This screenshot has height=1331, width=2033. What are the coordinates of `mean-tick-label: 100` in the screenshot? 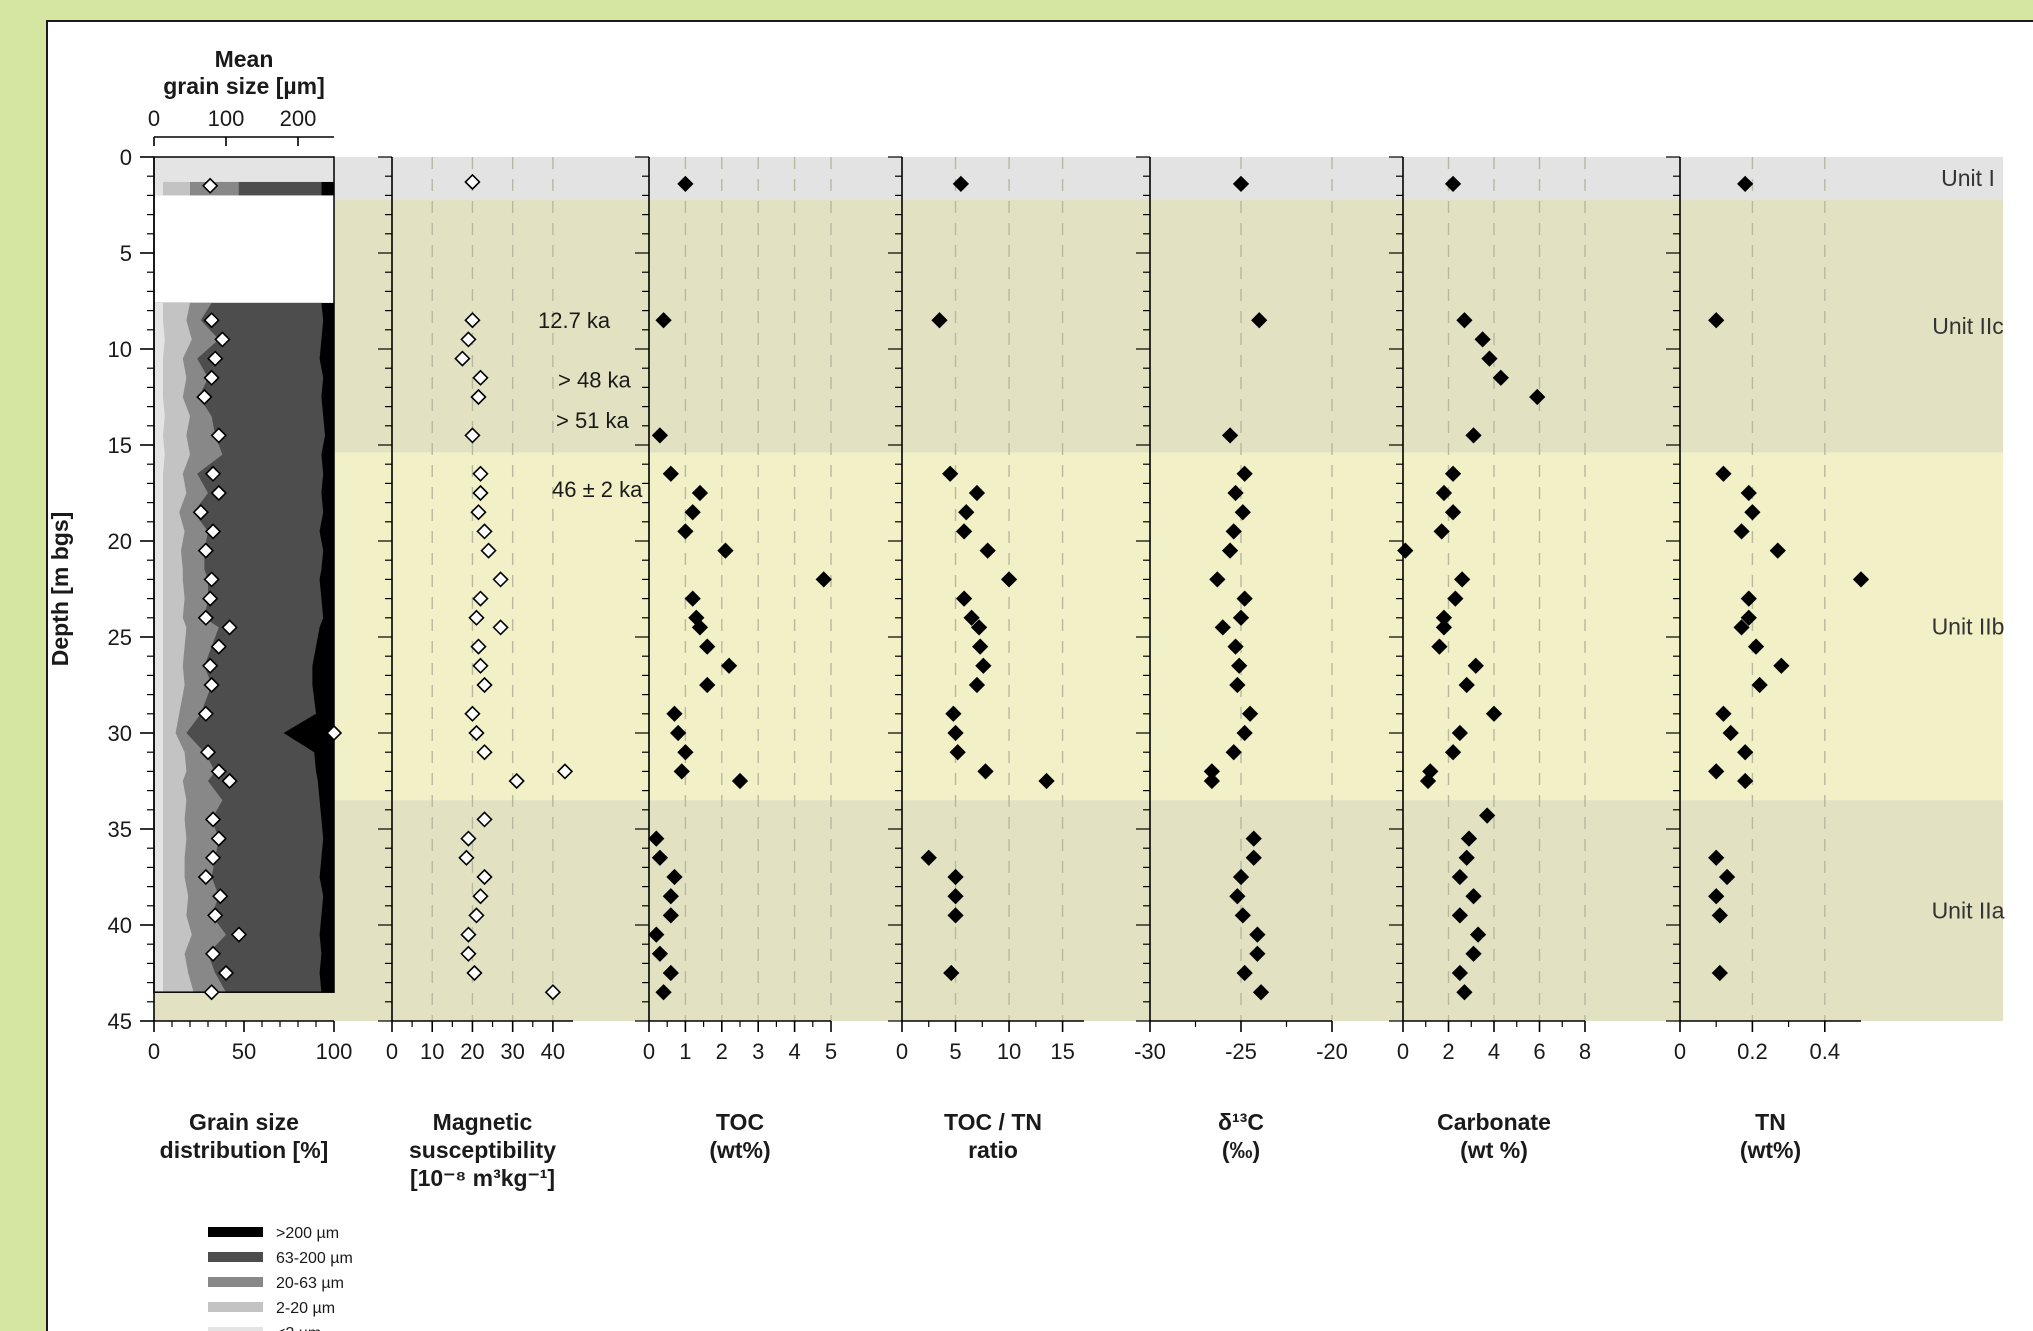 It's located at (226, 118).